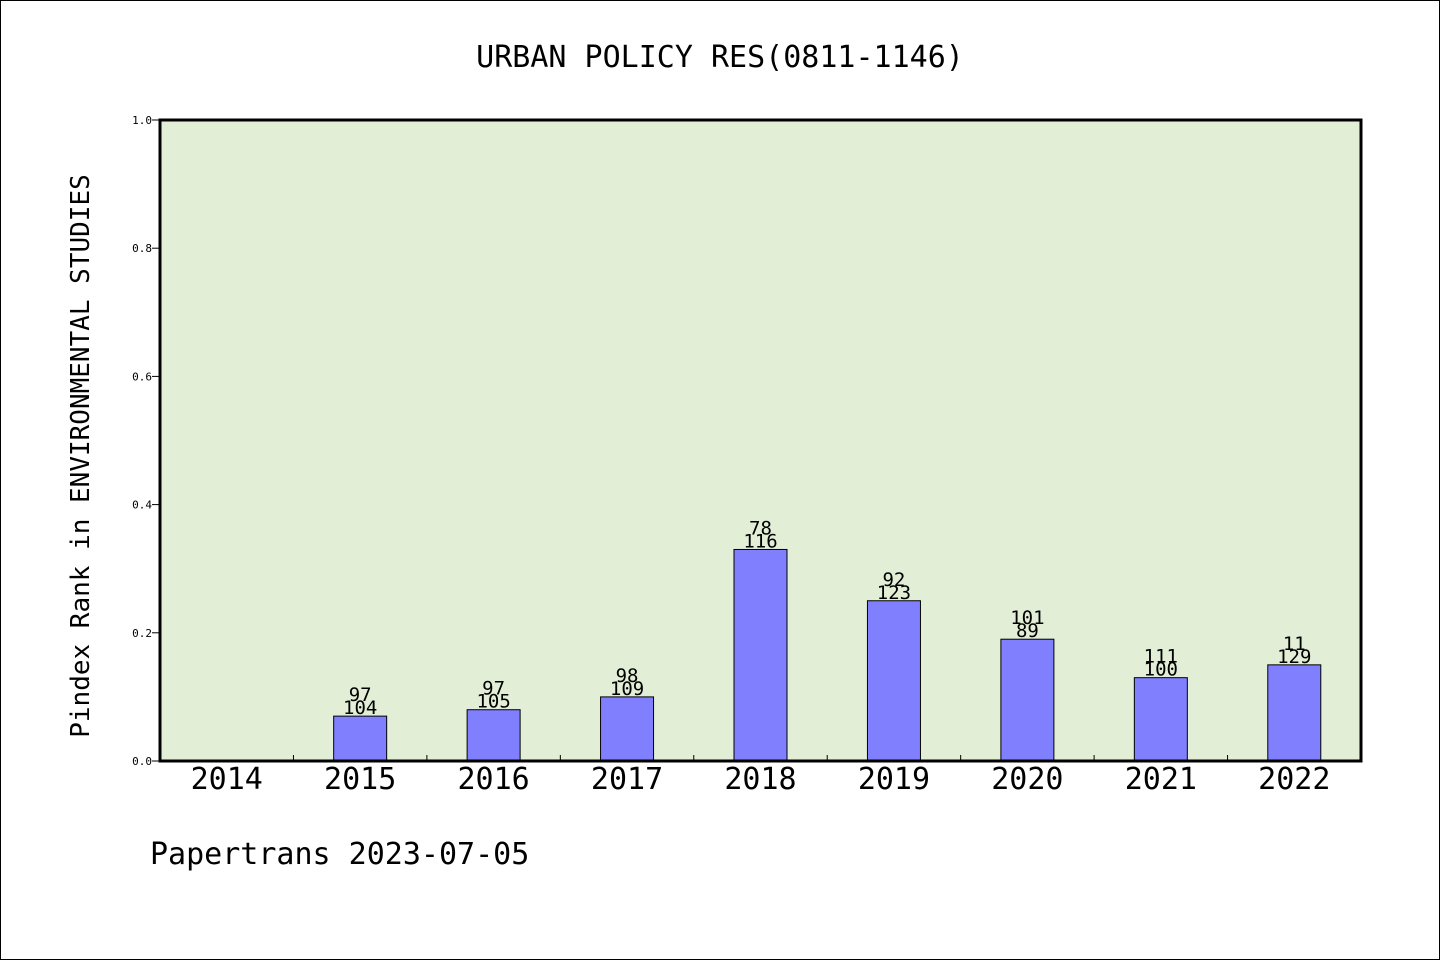  Describe the element at coordinates (627, 729) in the screenshot. I see `bar-2017` at that location.